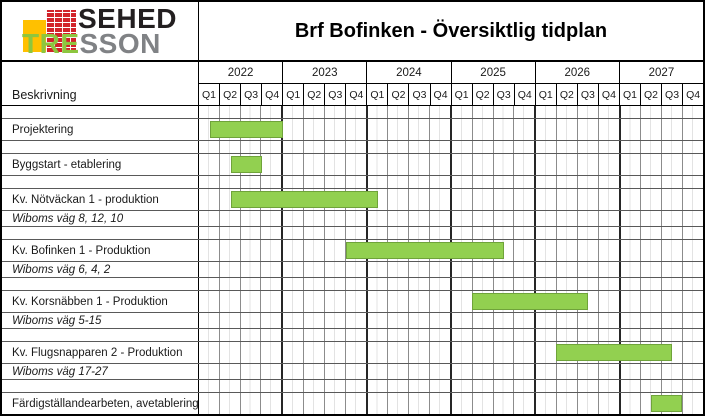  Describe the element at coordinates (652, 94) in the screenshot. I see `quarter-label: Q2` at that location.